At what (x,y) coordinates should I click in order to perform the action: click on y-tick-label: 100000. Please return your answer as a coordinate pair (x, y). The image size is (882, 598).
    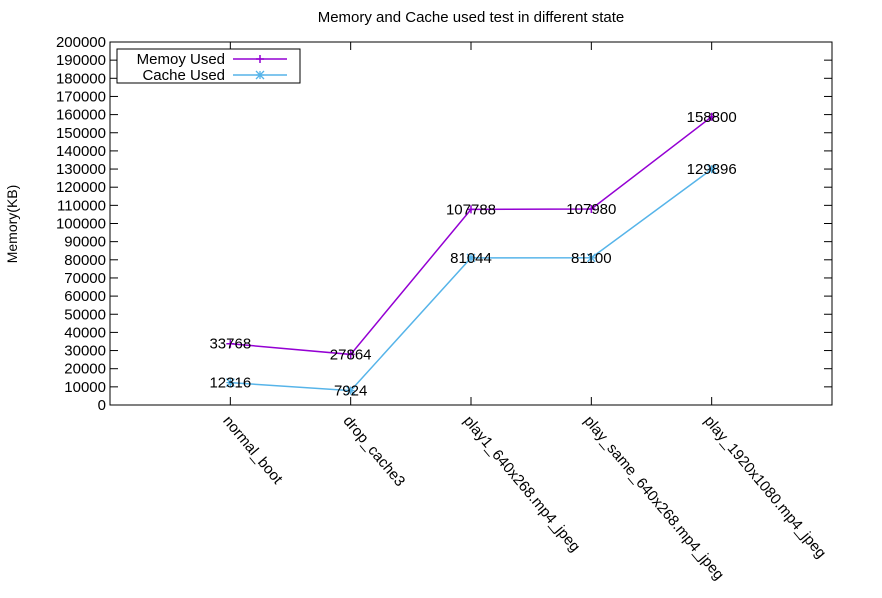
    Looking at the image, I should click on (81, 224).